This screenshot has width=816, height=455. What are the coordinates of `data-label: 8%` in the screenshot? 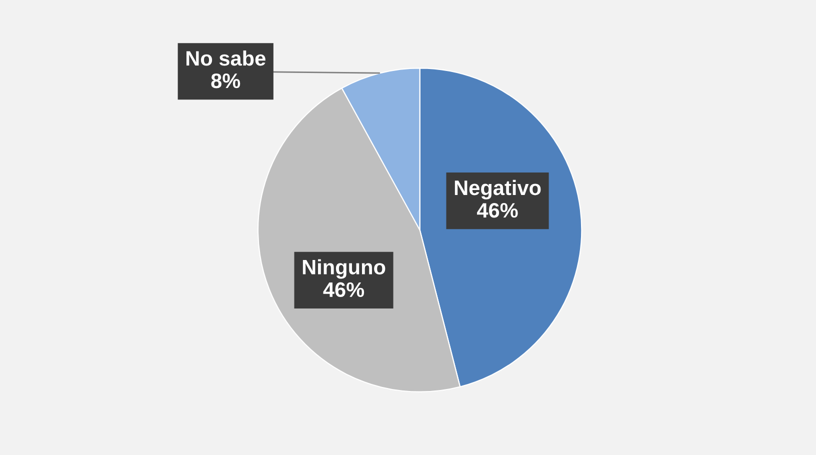 It's located at (225, 80).